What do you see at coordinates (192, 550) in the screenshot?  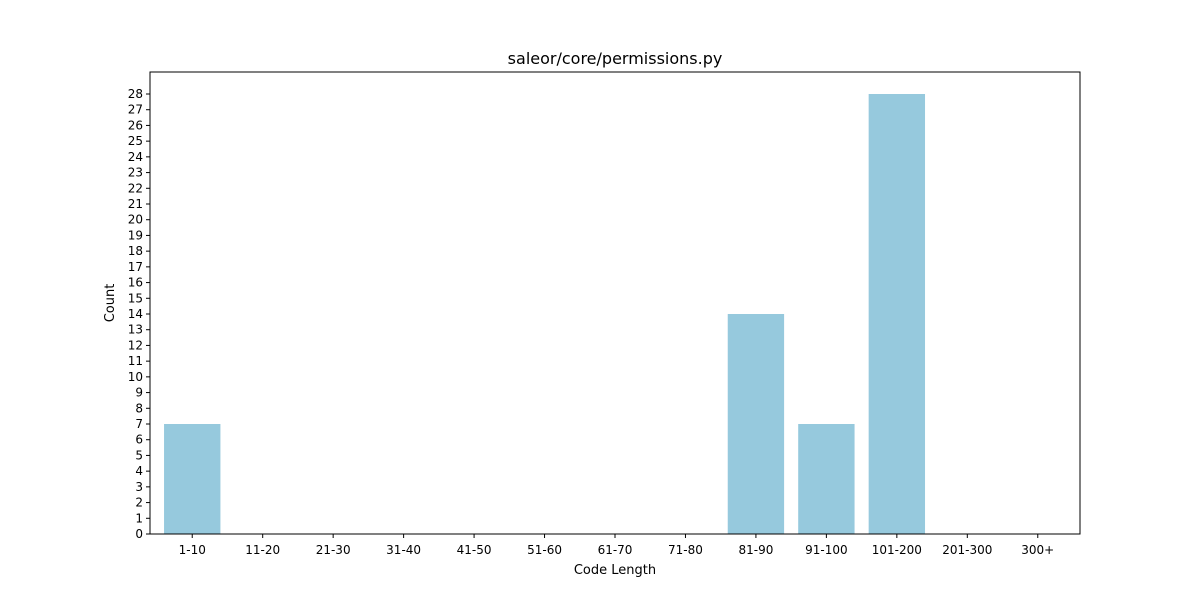 I see `x-tick-label: 1-10` at bounding box center [192, 550].